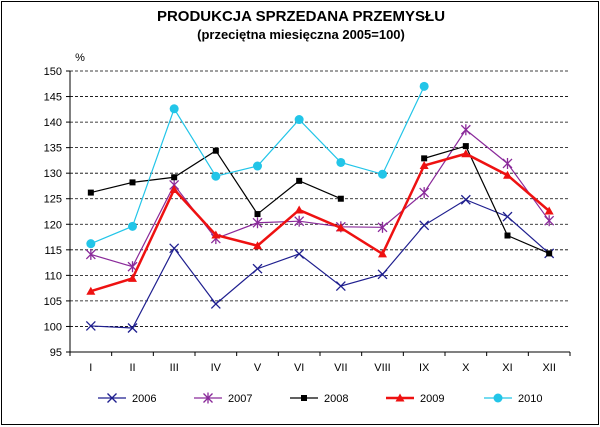 This screenshot has width=600, height=427. What do you see at coordinates (513, 399) in the screenshot?
I see `legend-item-2010: 2010` at bounding box center [513, 399].